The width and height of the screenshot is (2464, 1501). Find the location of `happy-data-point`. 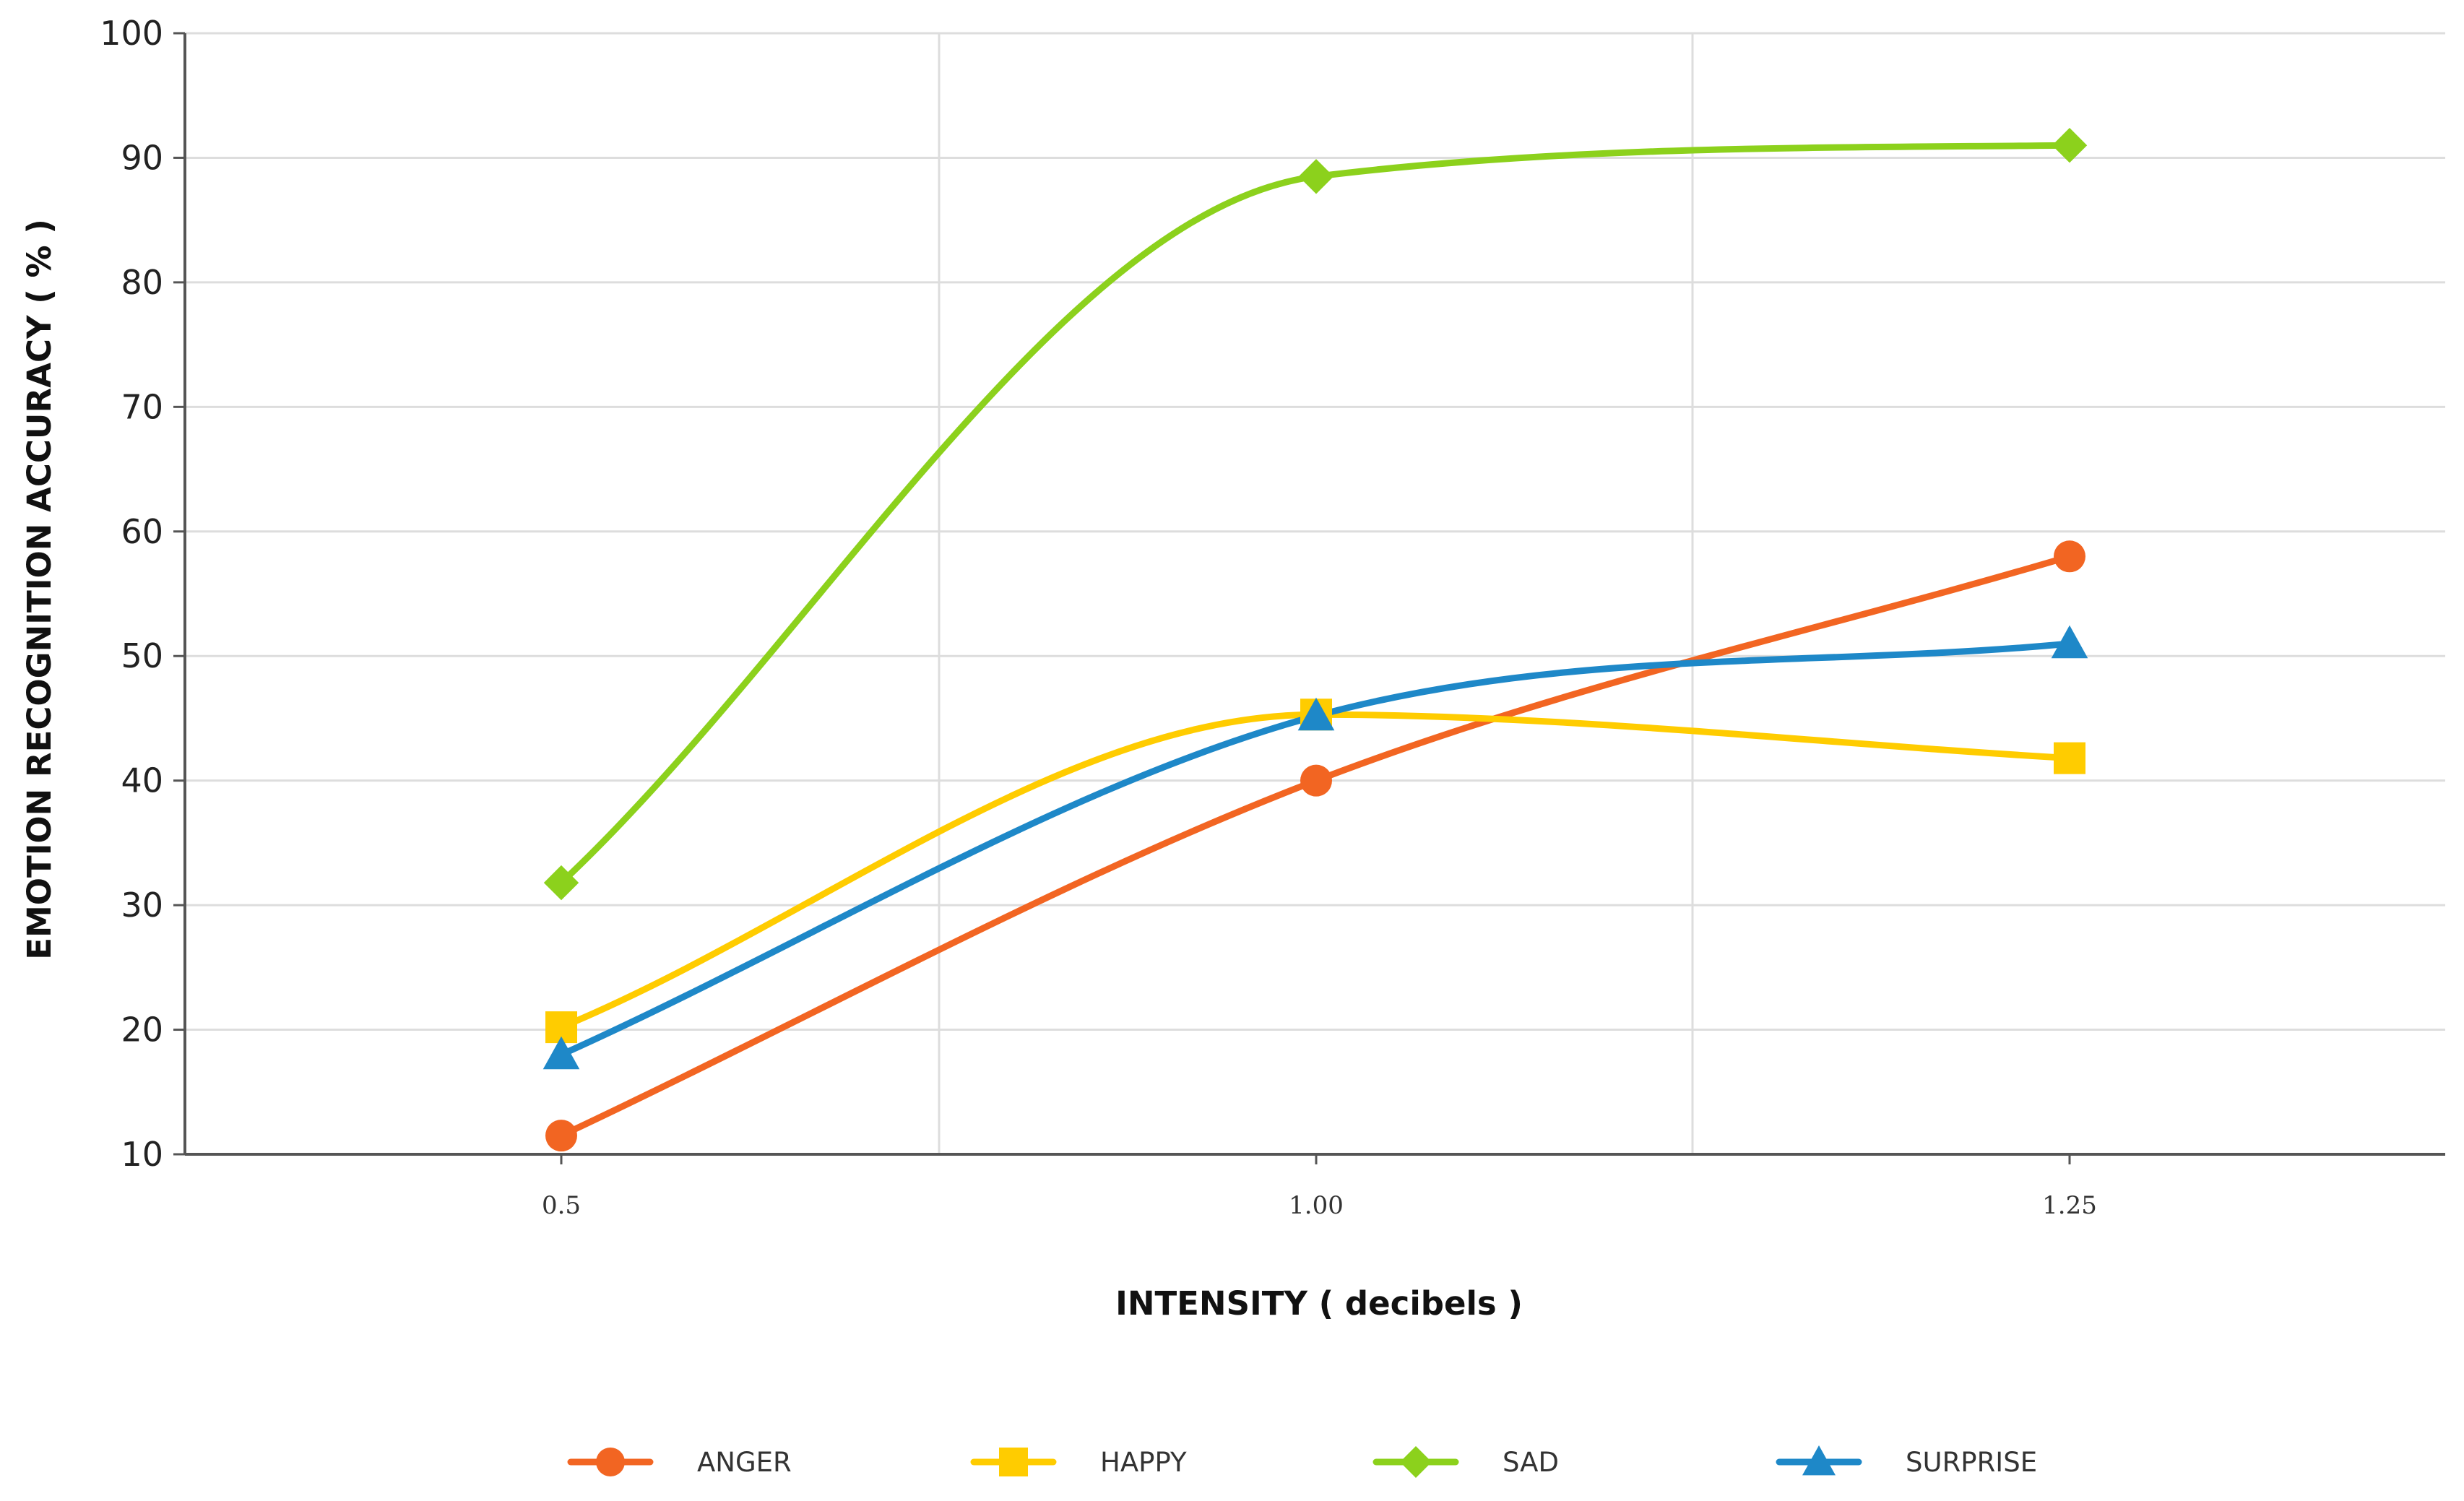

happy-data-point is located at coordinates (2069, 758).